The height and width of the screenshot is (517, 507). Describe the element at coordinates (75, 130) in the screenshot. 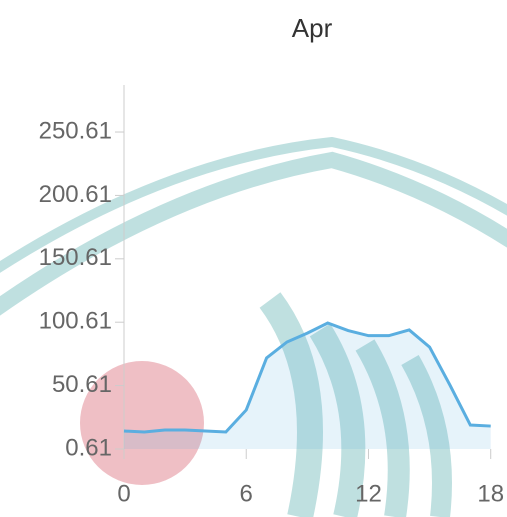

I see `y-tick-label: 250.61` at that location.